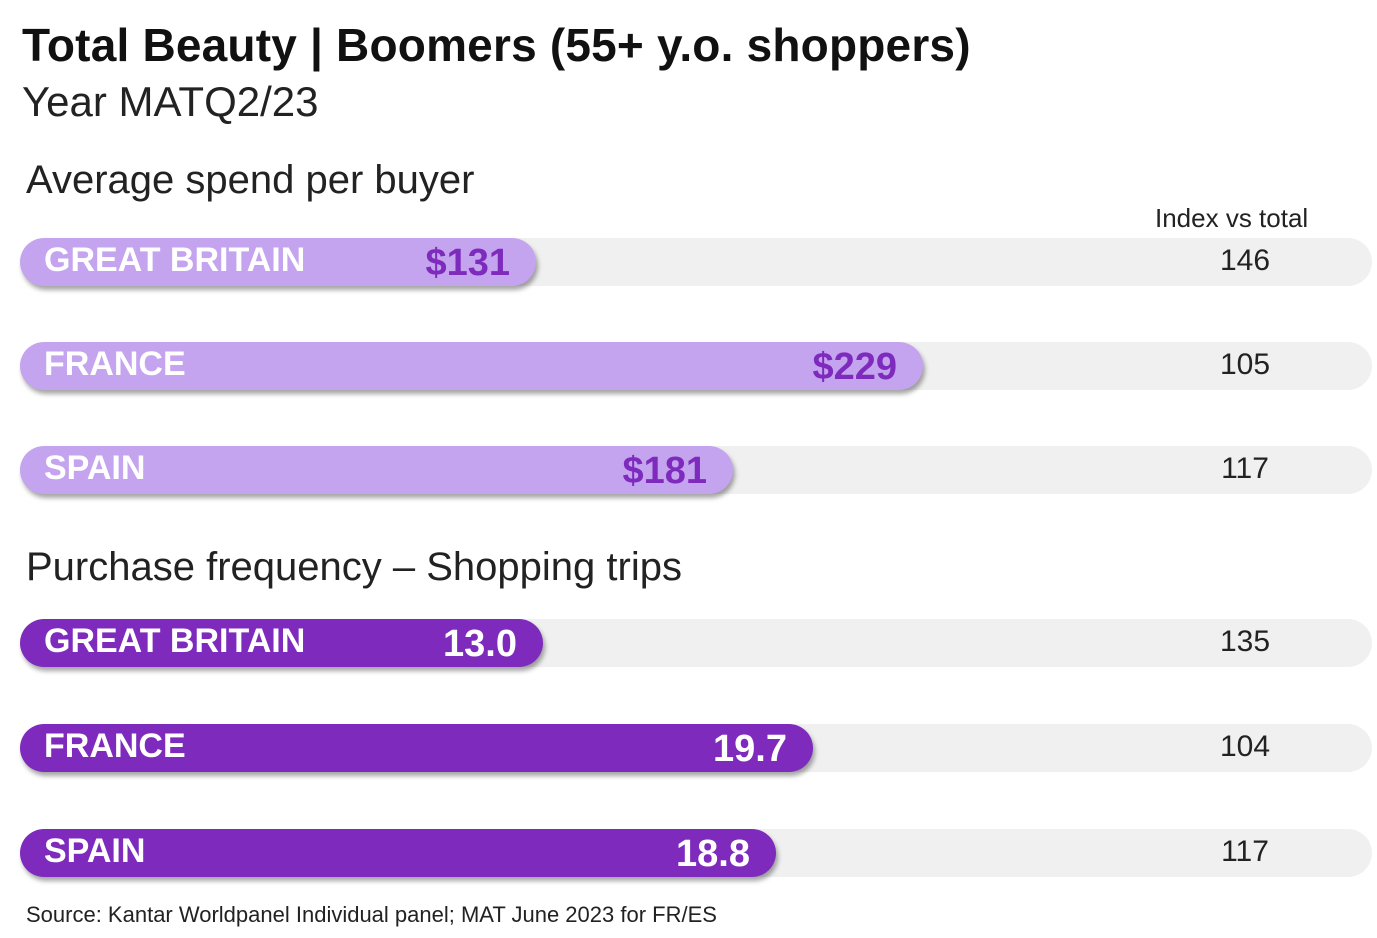 This screenshot has width=1377, height=938. Describe the element at coordinates (467, 263) in the screenshot. I see `spend-value-label: $131` at that location.